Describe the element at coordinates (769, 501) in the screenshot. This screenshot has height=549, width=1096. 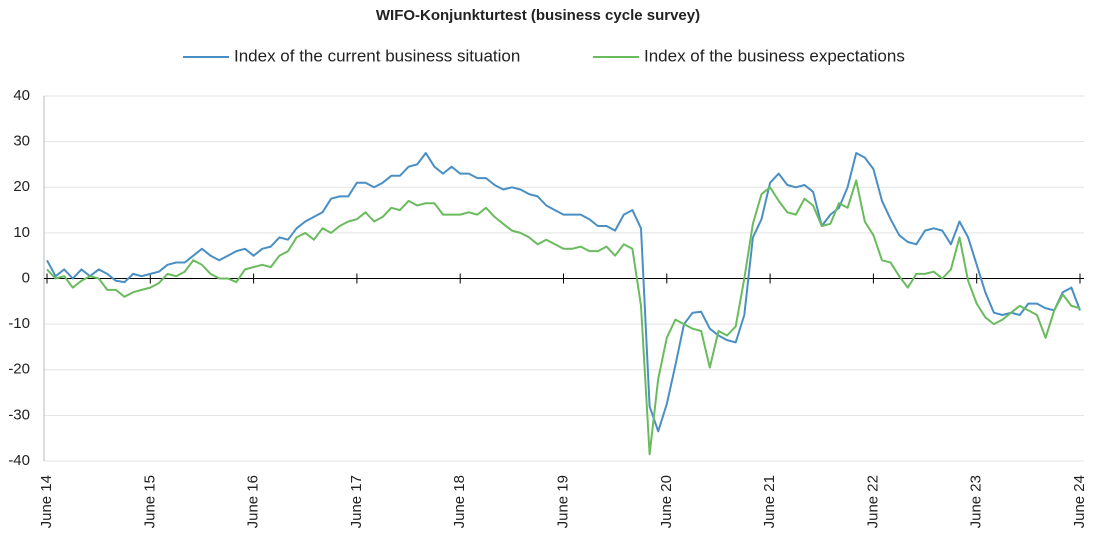
I see `x-tick-label: June 21` at that location.